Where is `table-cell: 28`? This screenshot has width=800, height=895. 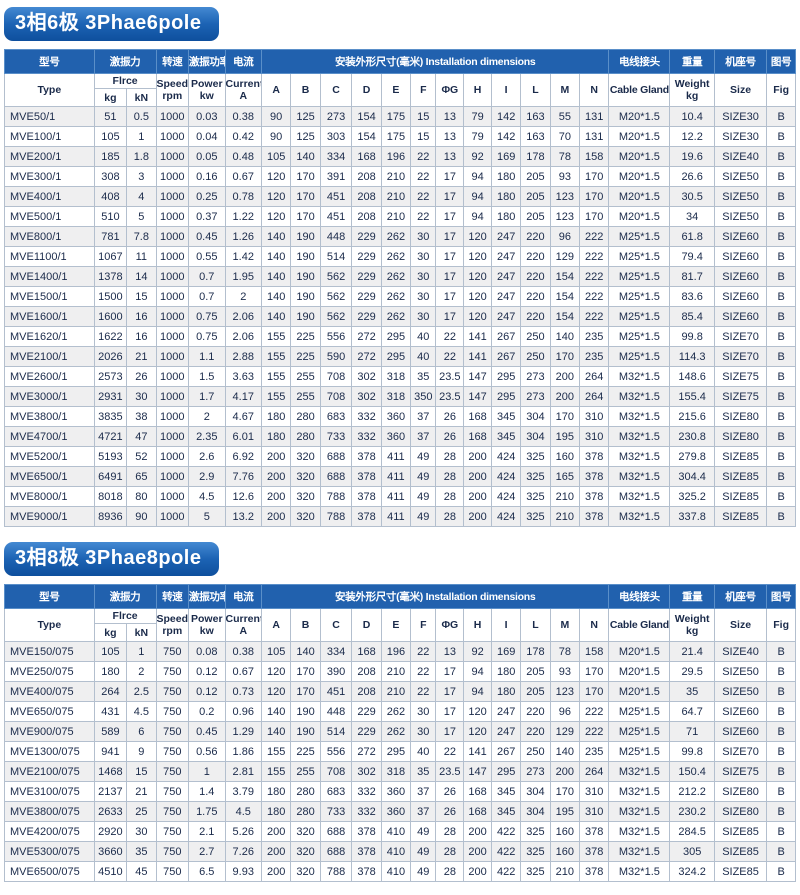 table-cell: 28 is located at coordinates (450, 457).